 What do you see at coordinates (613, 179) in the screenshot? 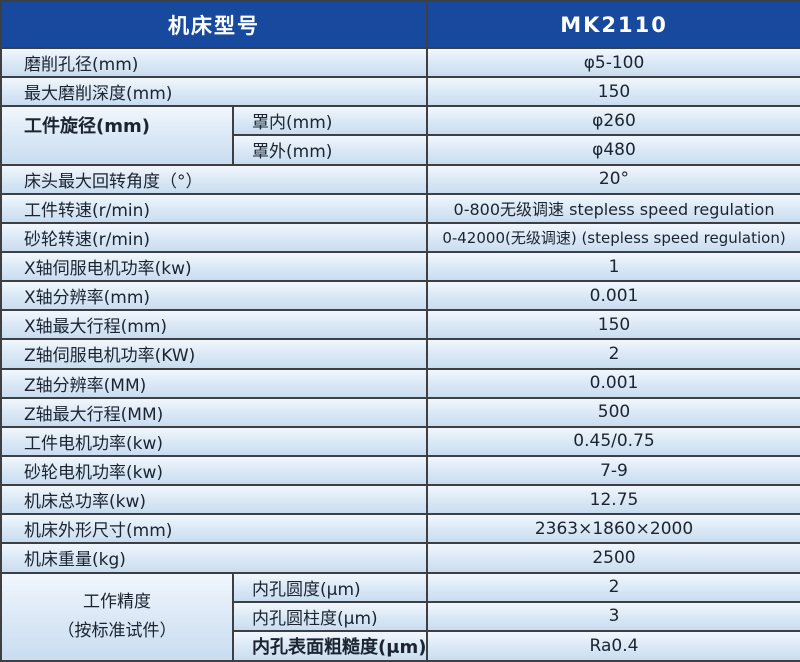
I see `spec-value: 20°` at bounding box center [613, 179].